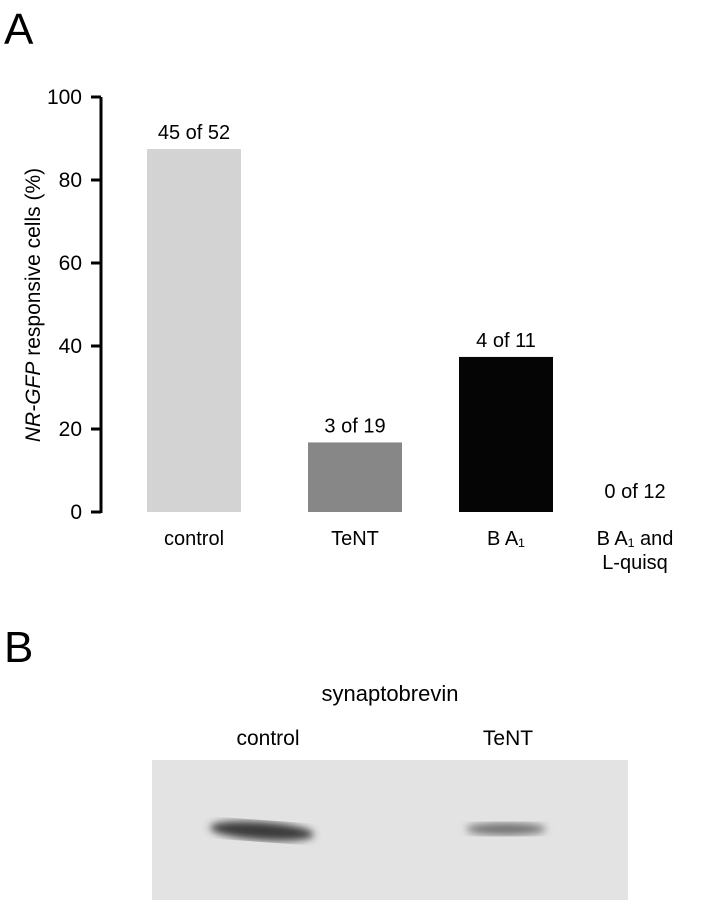  What do you see at coordinates (390, 693) in the screenshot?
I see `blot-title: synaptobrevin` at bounding box center [390, 693].